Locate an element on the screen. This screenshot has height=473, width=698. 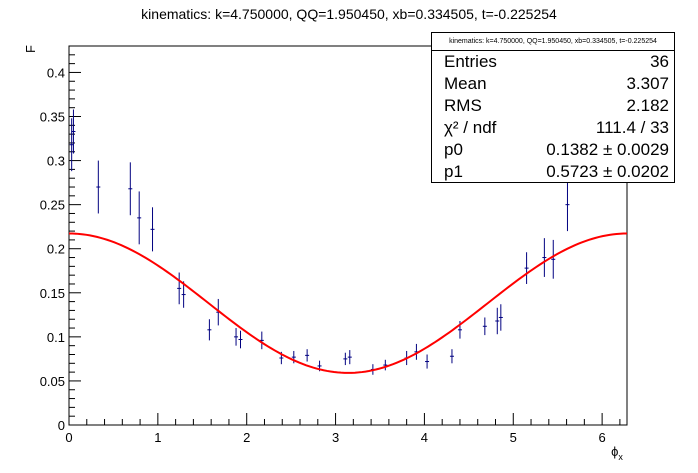
stats-value: 111.4 / 33 is located at coordinates (632, 127).